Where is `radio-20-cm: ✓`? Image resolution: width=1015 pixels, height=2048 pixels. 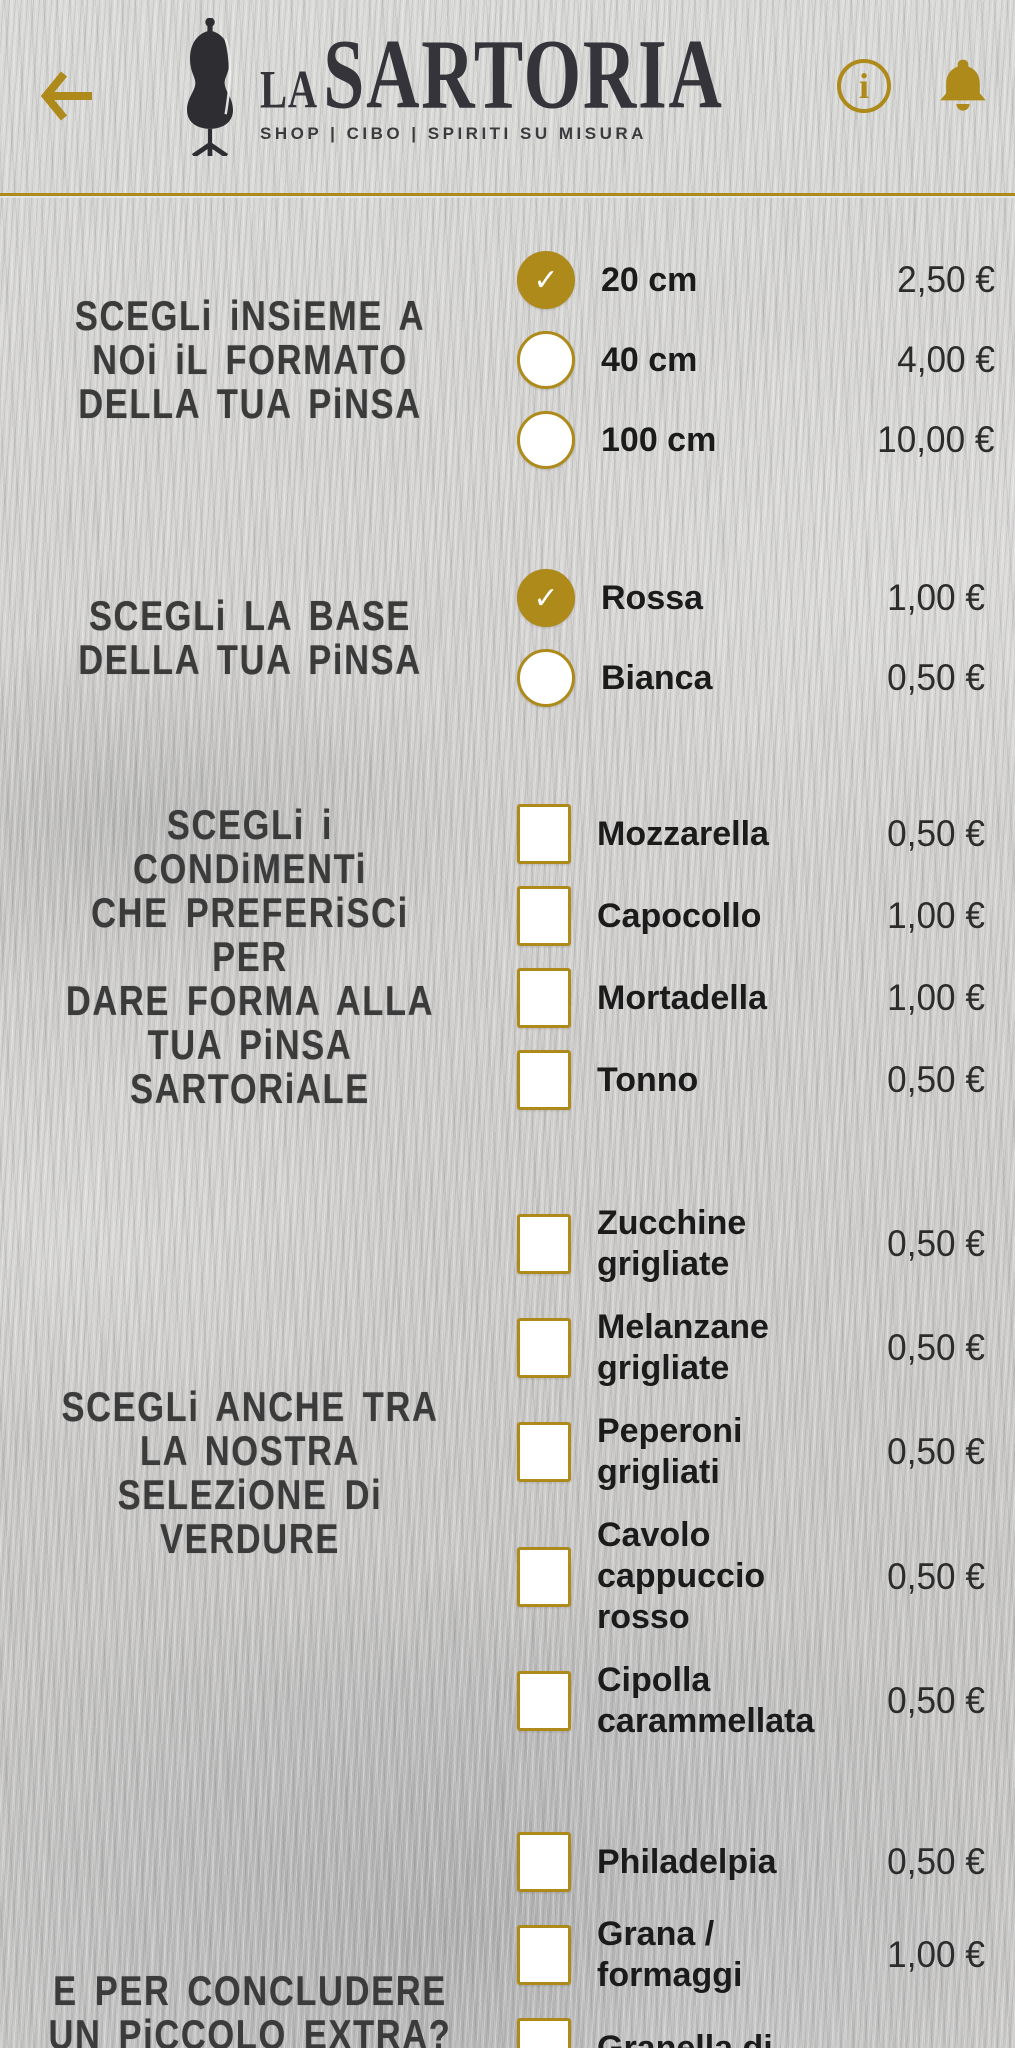
radio-20-cm: ✓ is located at coordinates (546, 280).